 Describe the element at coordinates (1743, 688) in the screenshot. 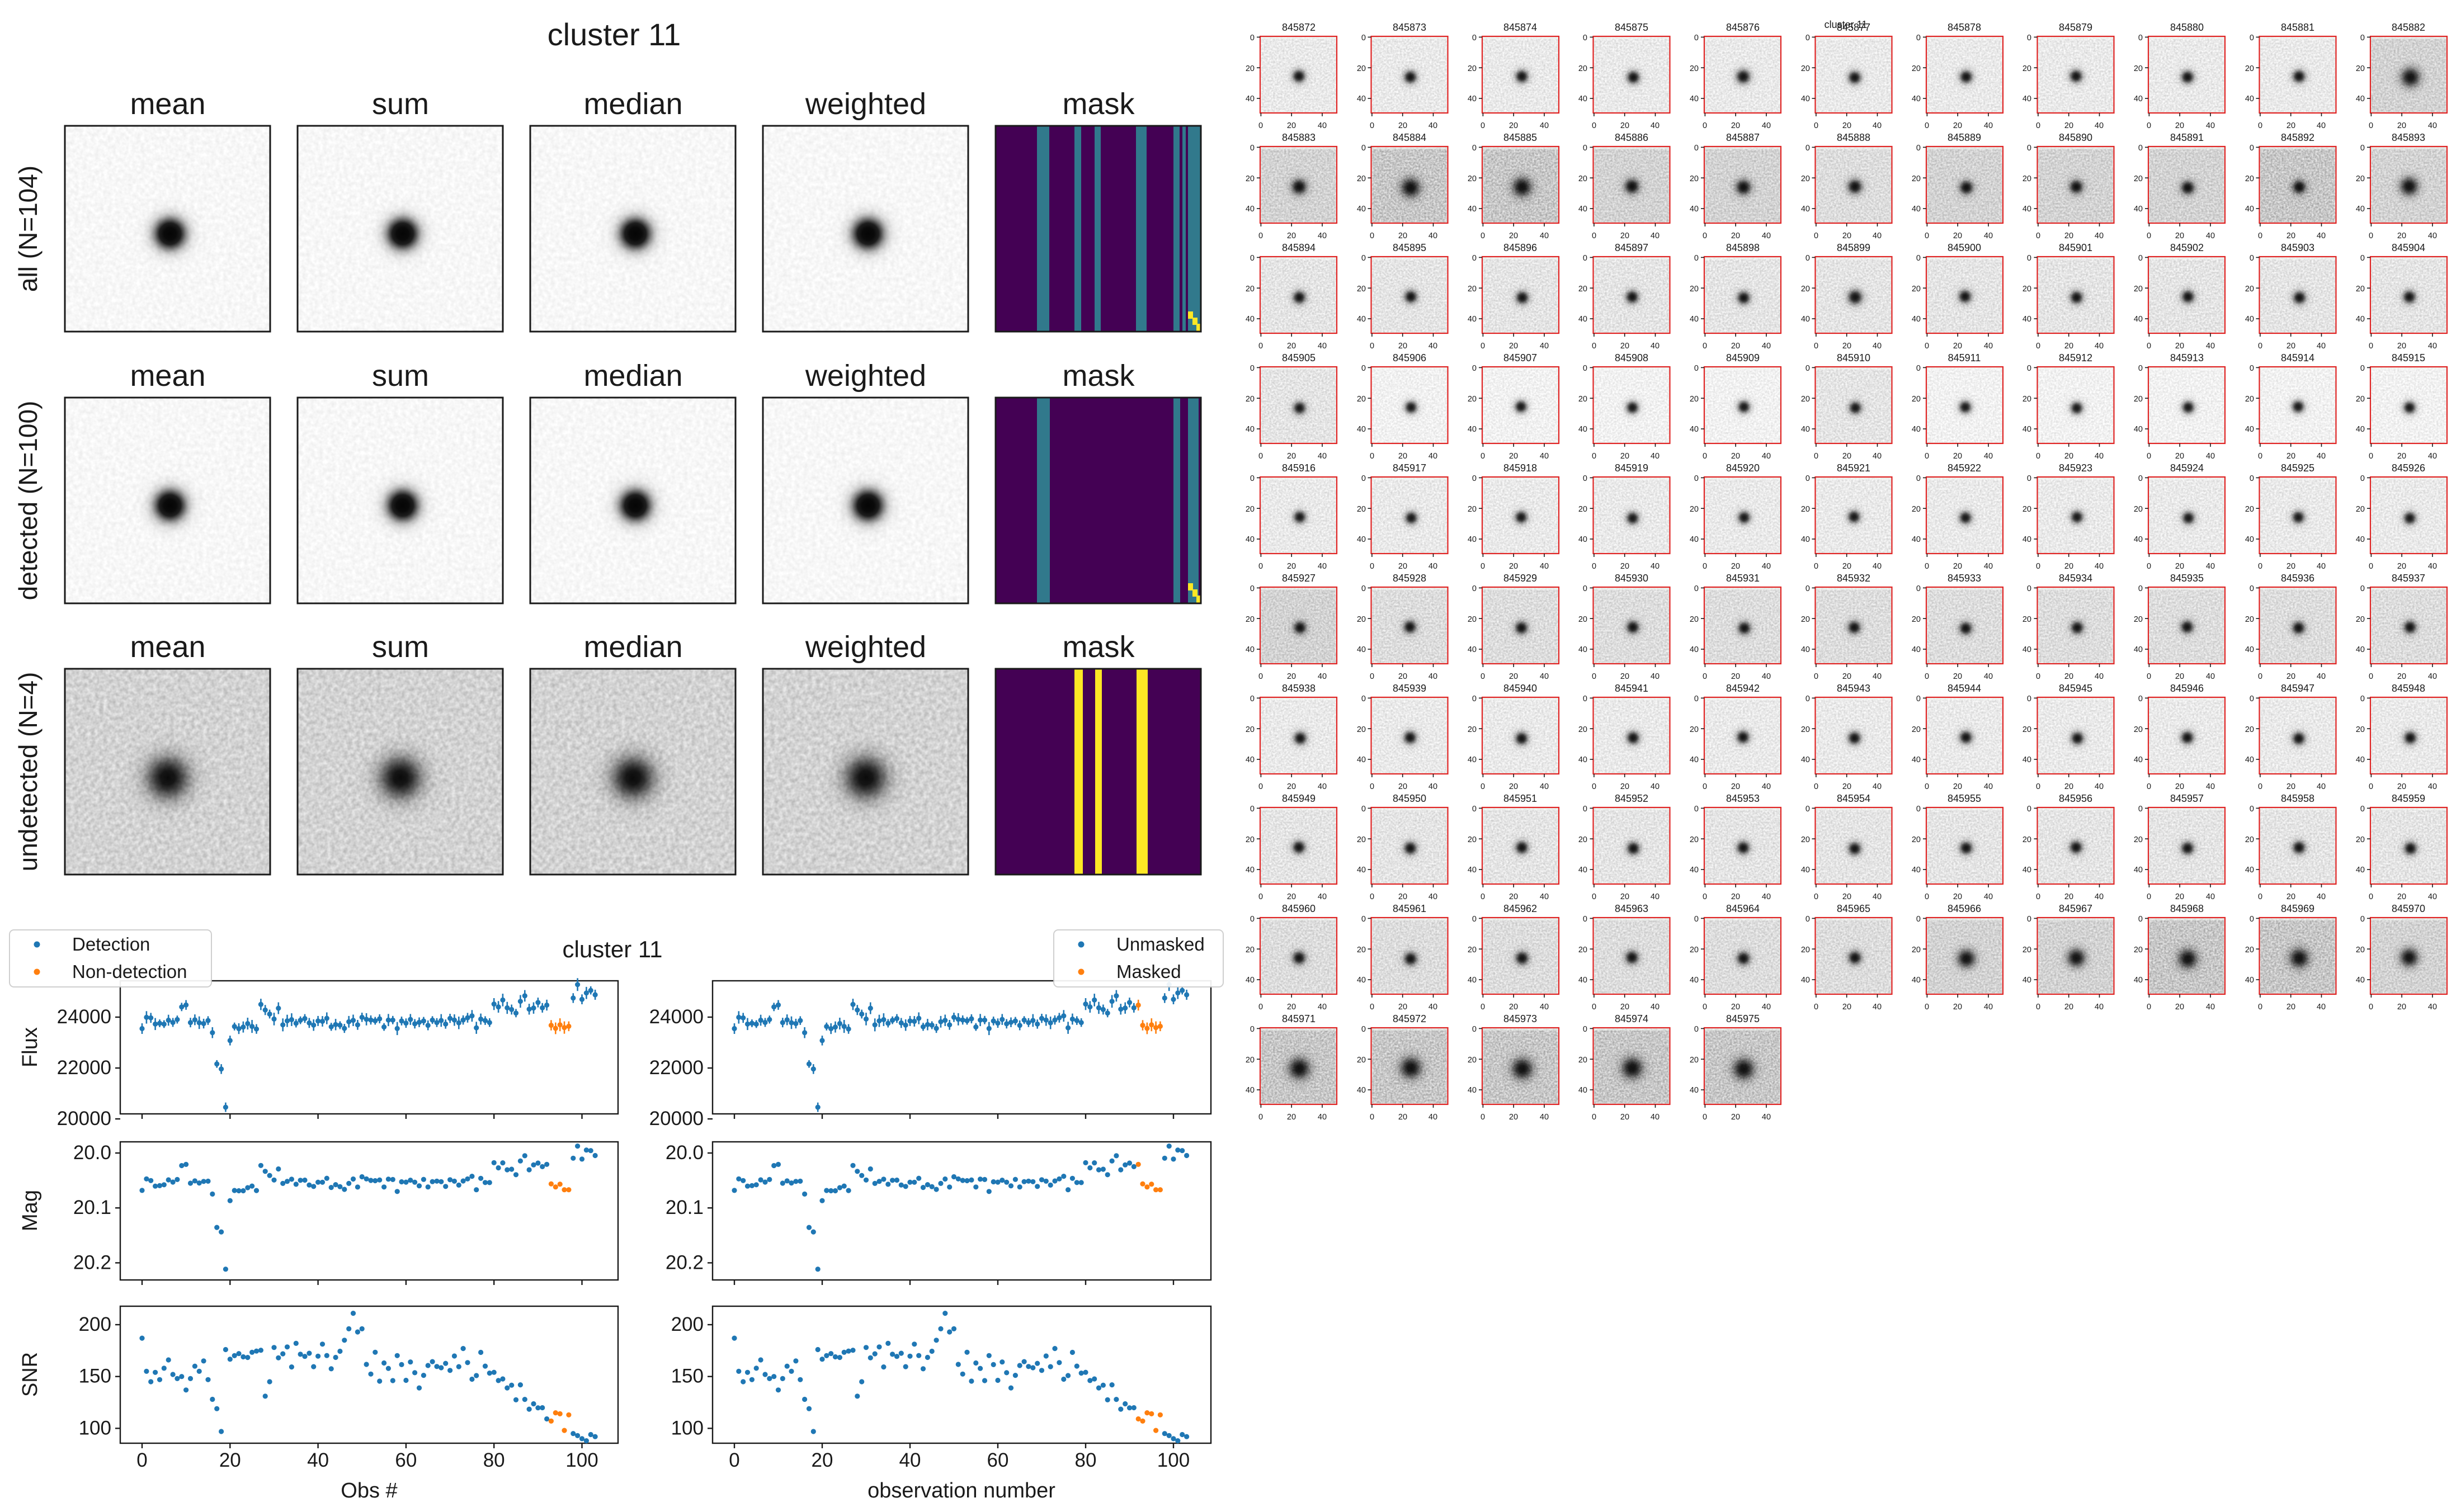

I see `svg-text: 845942` at that location.